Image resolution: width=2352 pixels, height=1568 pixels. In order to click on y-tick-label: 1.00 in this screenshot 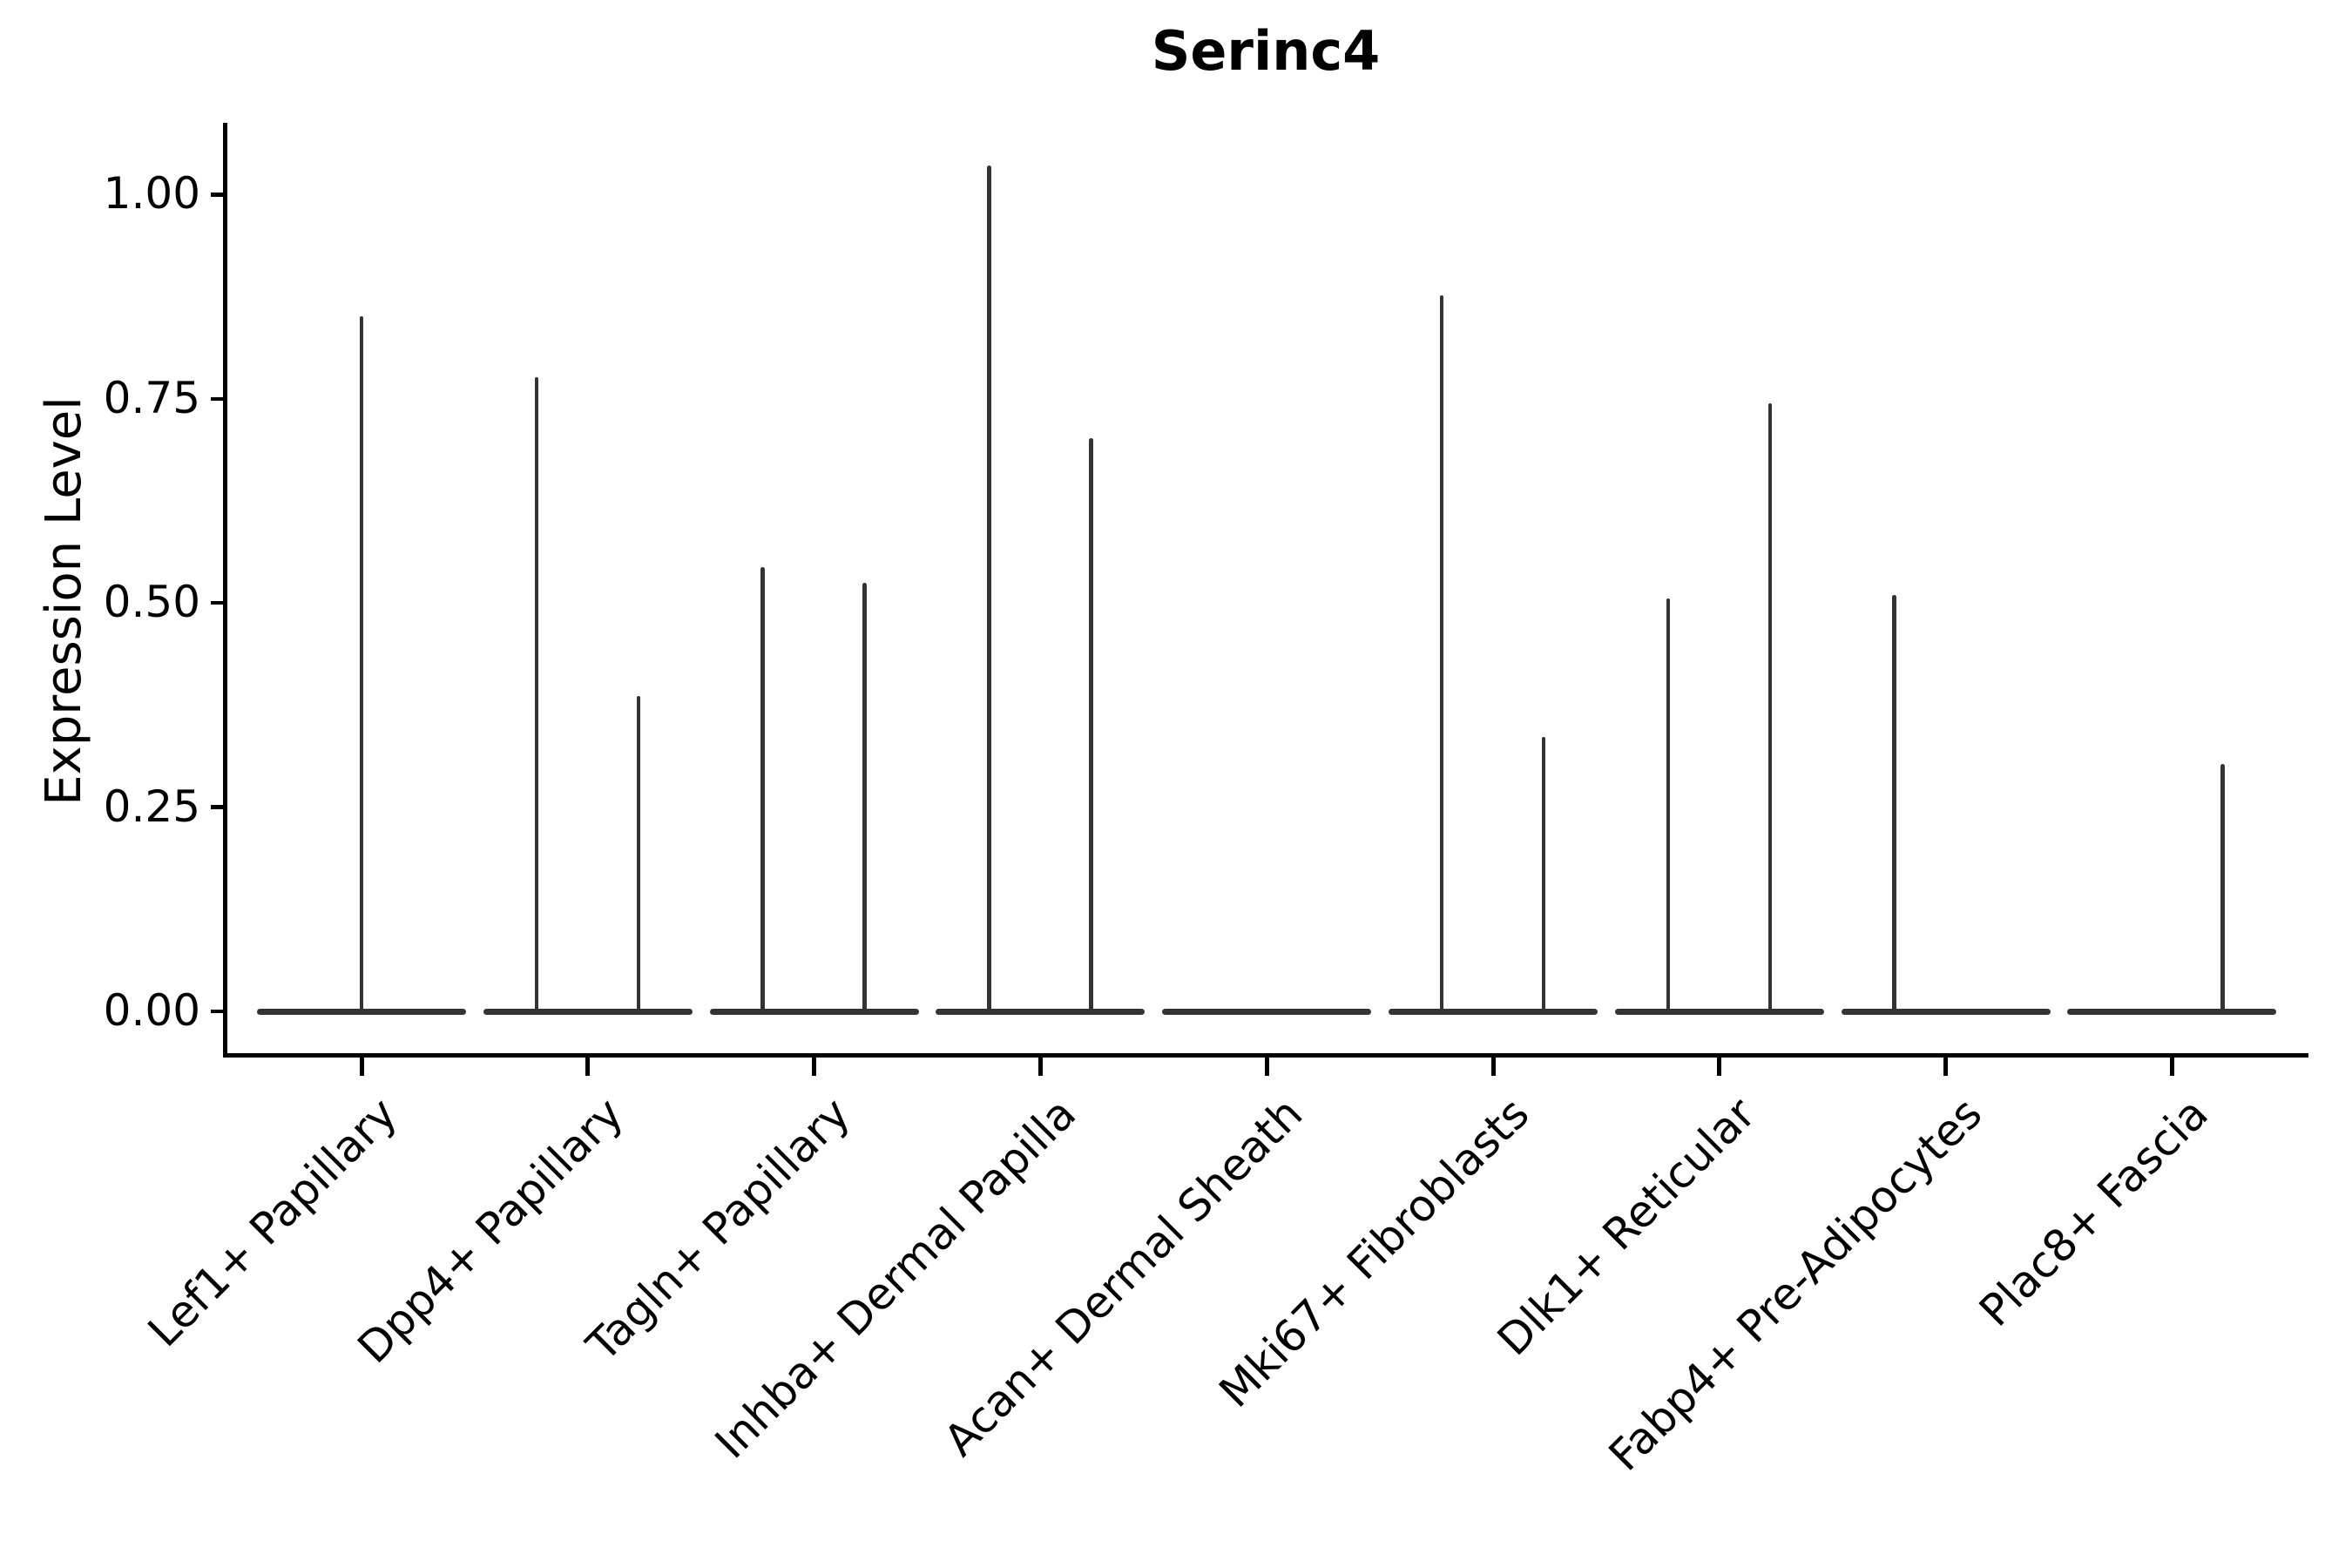, I will do `click(151, 194)`.